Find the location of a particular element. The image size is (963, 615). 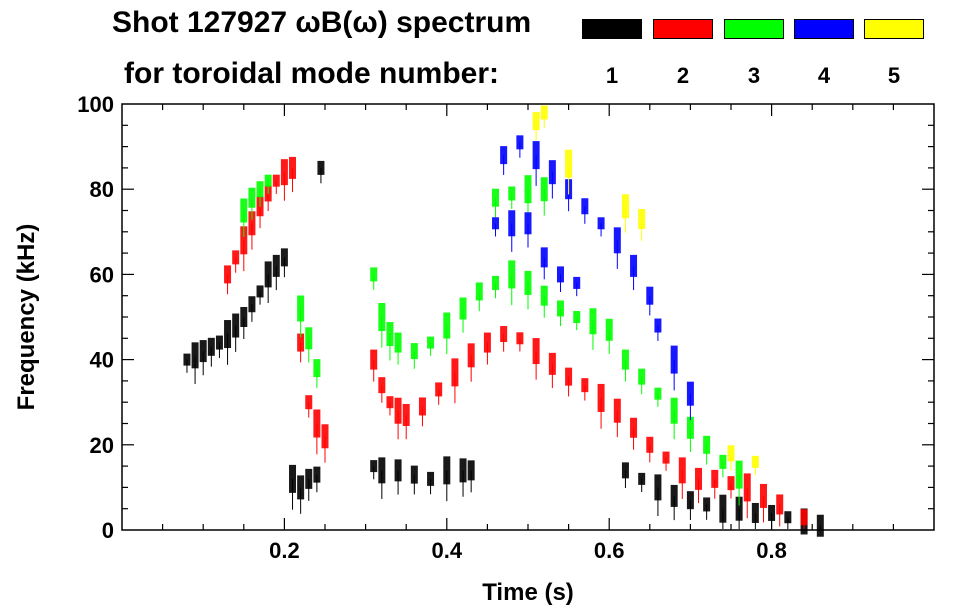

y-tick-label: 40 is located at coordinates (102, 360).